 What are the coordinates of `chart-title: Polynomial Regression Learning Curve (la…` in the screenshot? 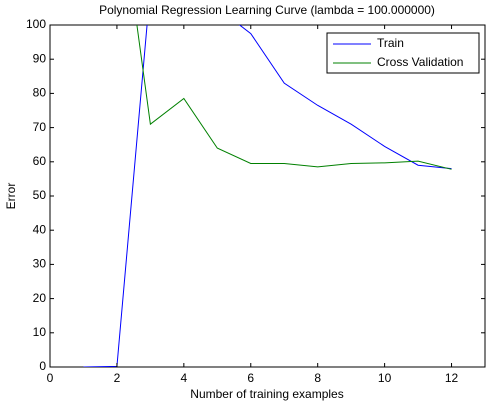 It's located at (267, 10).